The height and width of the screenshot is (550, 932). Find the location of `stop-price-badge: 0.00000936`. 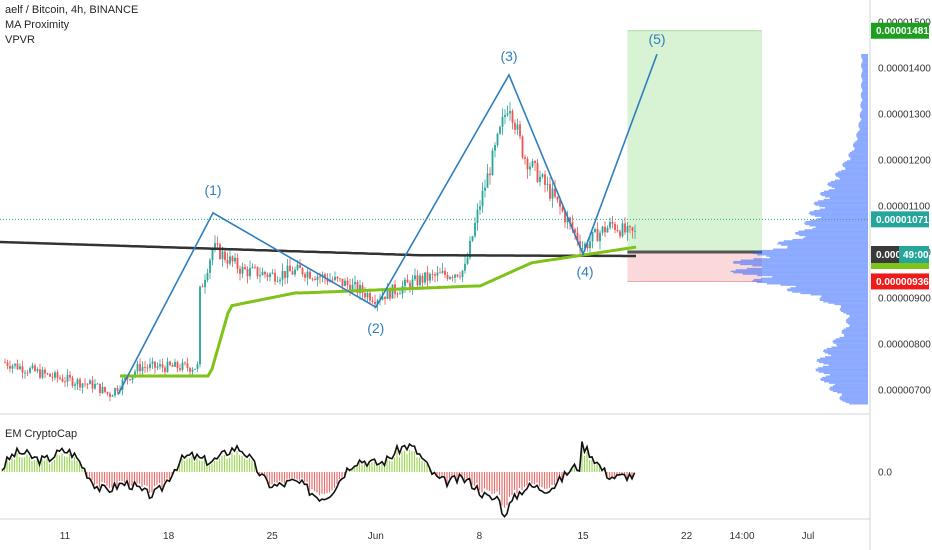

stop-price-badge: 0.00000936 is located at coordinates (902, 282).